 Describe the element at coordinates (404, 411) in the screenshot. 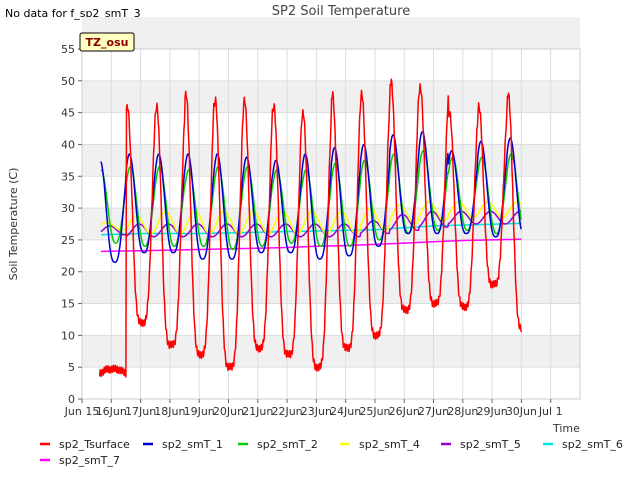

I see `x-tick-label: 26Jun` at that location.